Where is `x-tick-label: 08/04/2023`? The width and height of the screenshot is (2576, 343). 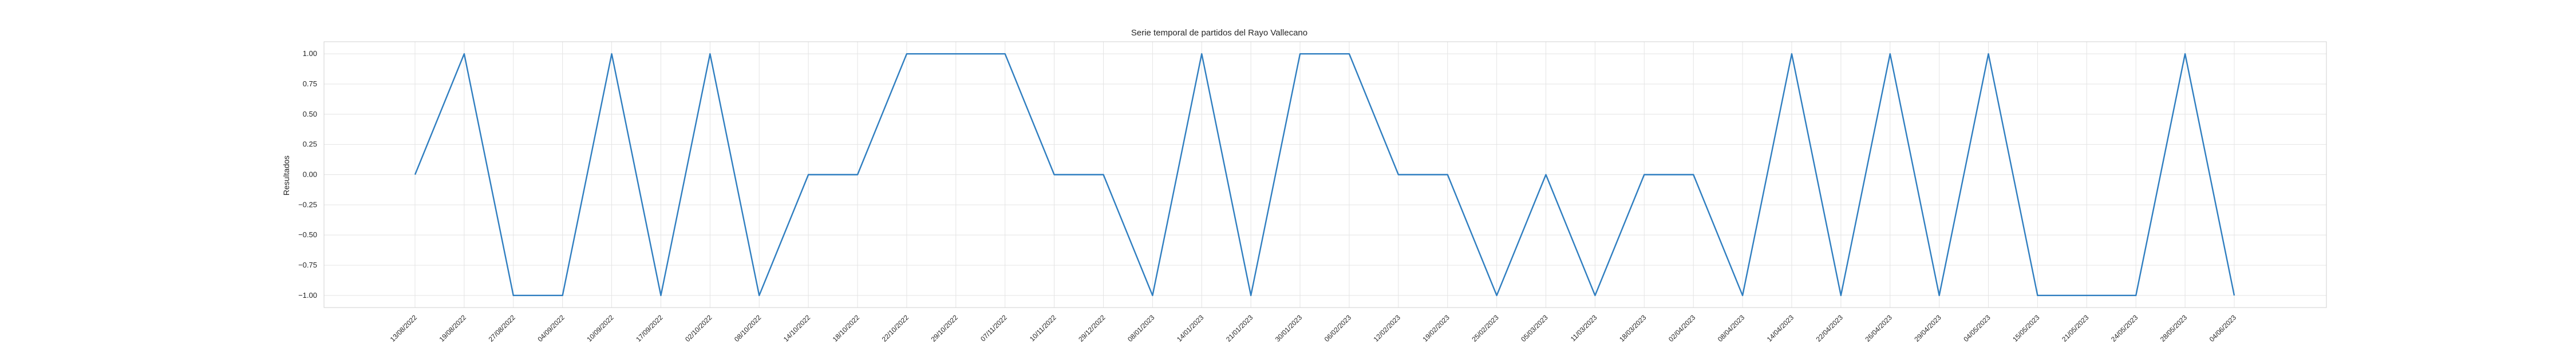 x-tick-label: 08/04/2023 is located at coordinates (1731, 328).